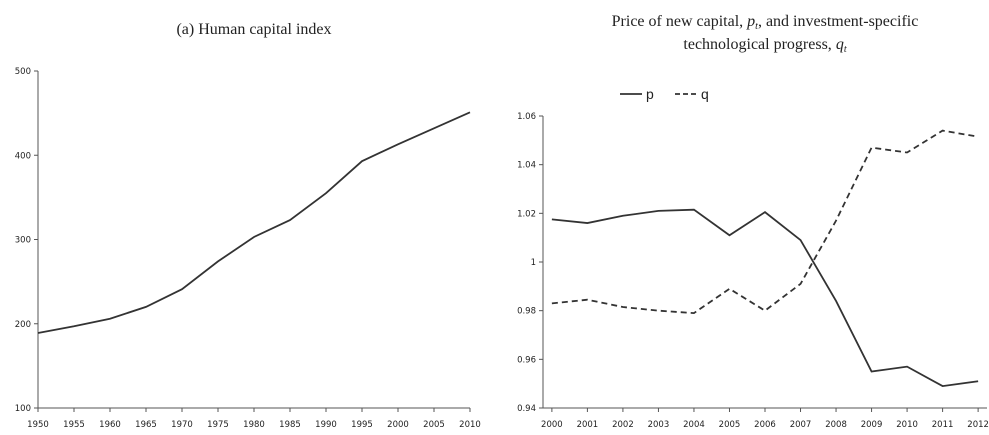 The image size is (989, 435). I want to click on y-tick-label: 400, so click(23, 156).